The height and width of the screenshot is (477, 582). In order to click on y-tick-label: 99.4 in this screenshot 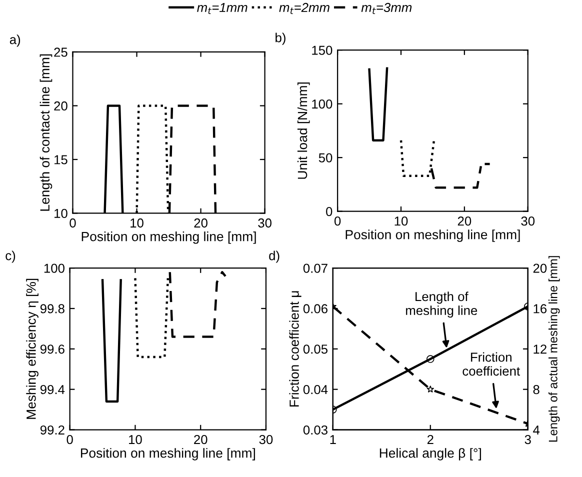, I will do `click(52, 389)`.